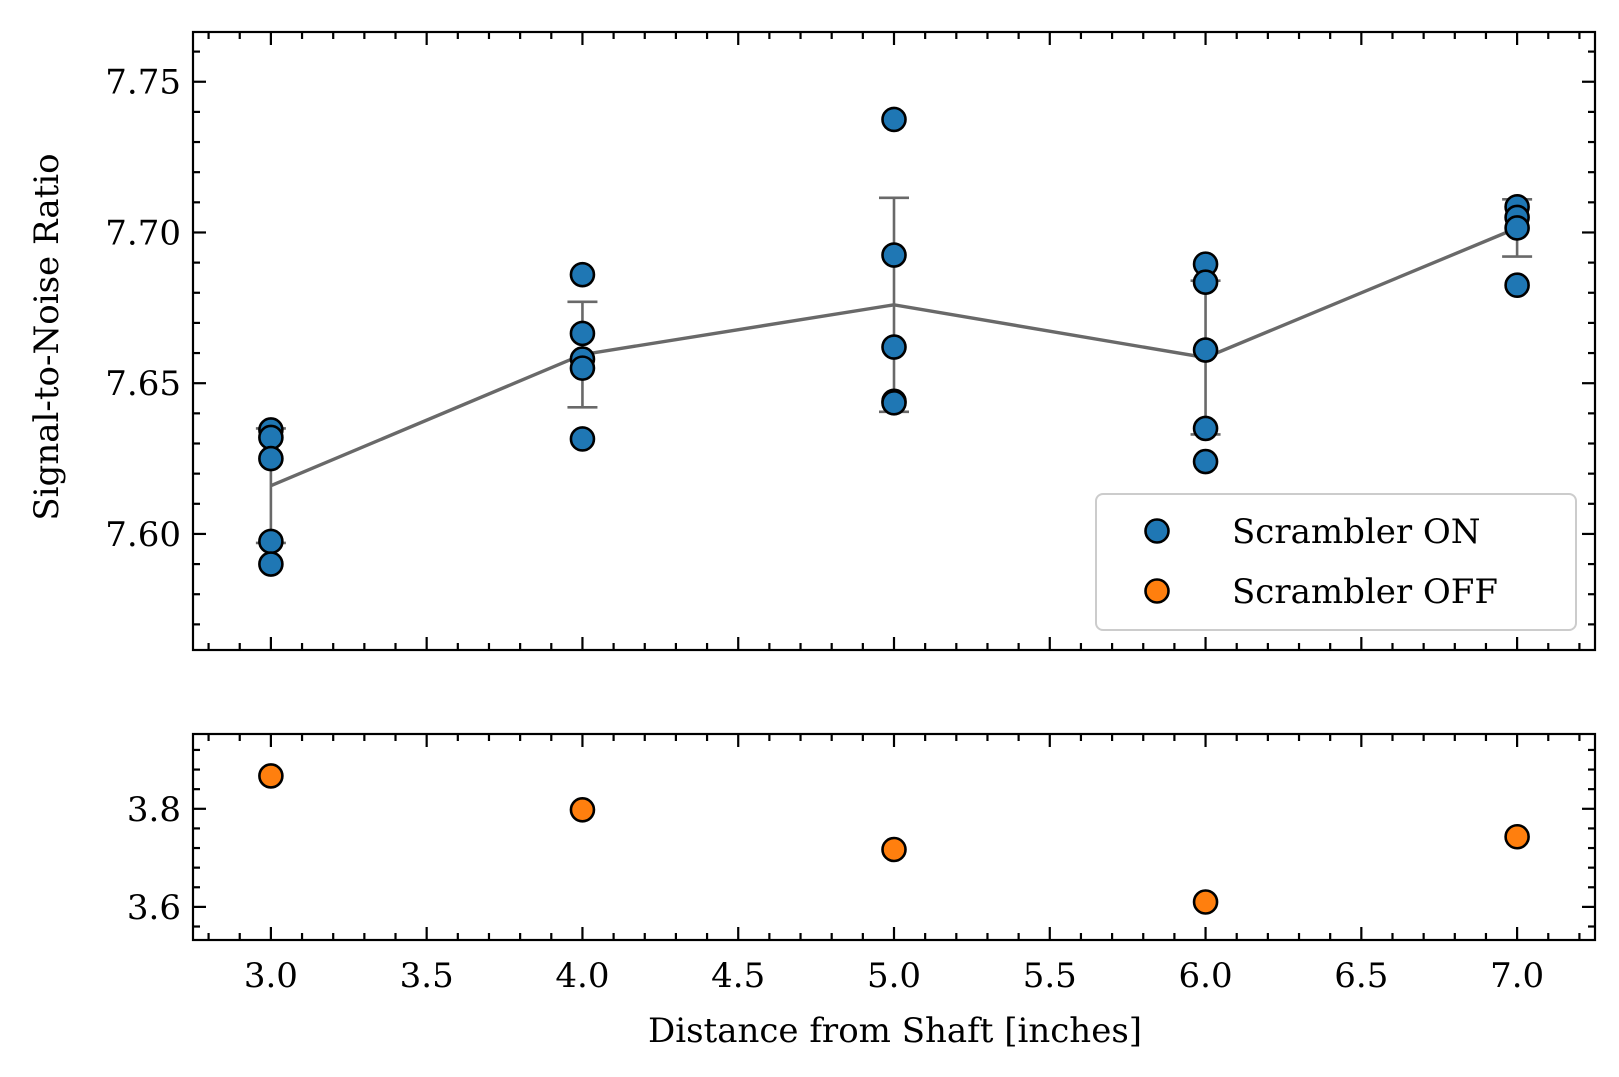  I want to click on x-tick-label: 5.5, so click(1050, 976).